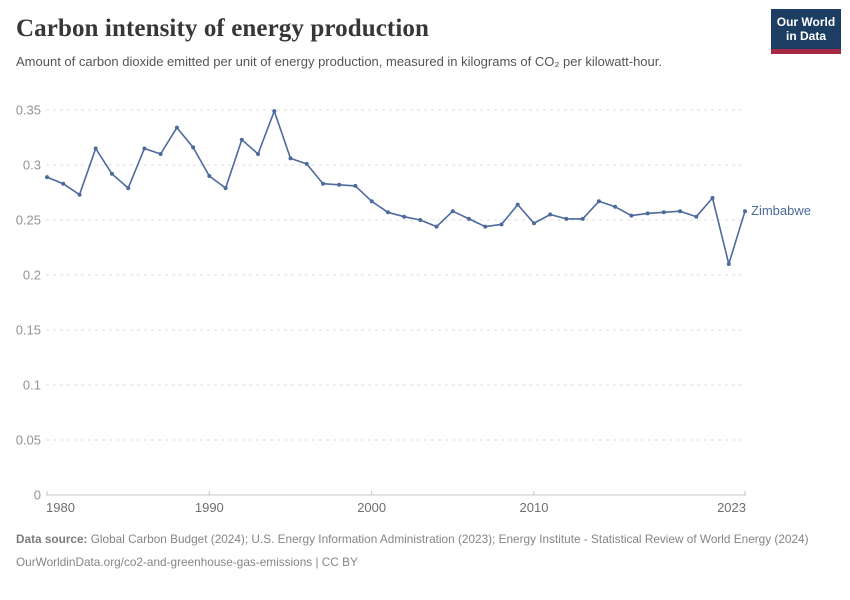 The image size is (850, 600). Describe the element at coordinates (731, 507) in the screenshot. I see `x-tick-label-2023: 2023` at that location.